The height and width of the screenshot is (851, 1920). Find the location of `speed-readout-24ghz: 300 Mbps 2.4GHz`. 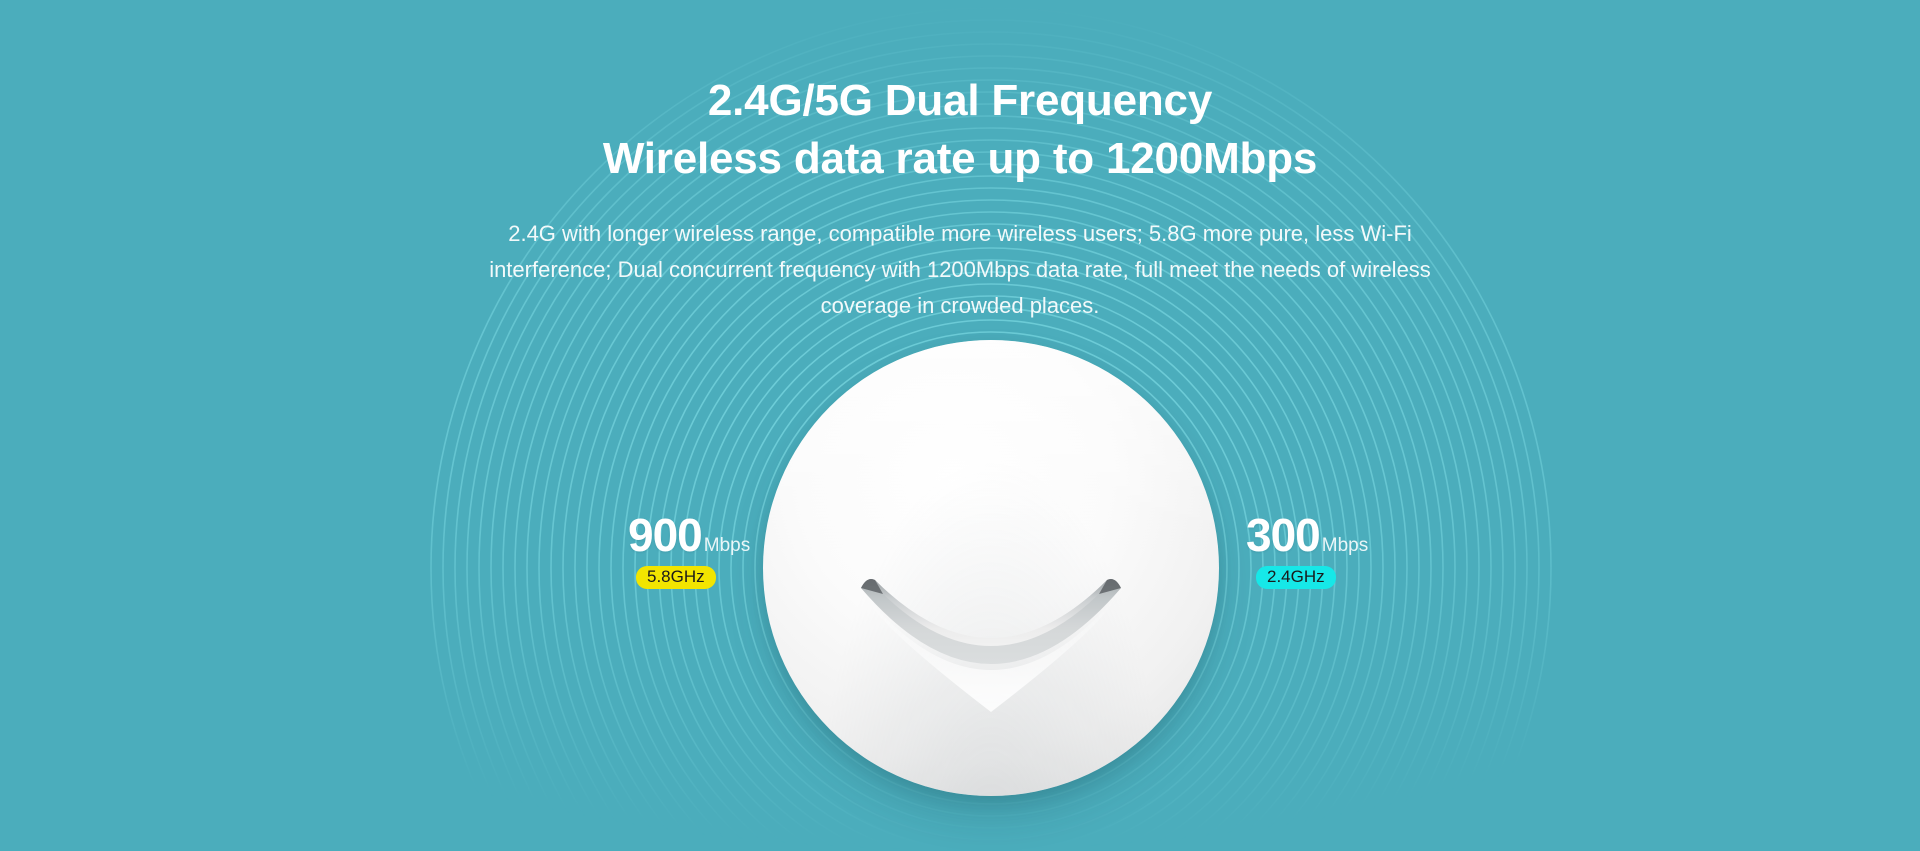

speed-readout-24ghz: 300 Mbps 2.4GHz is located at coordinates (1307, 550).